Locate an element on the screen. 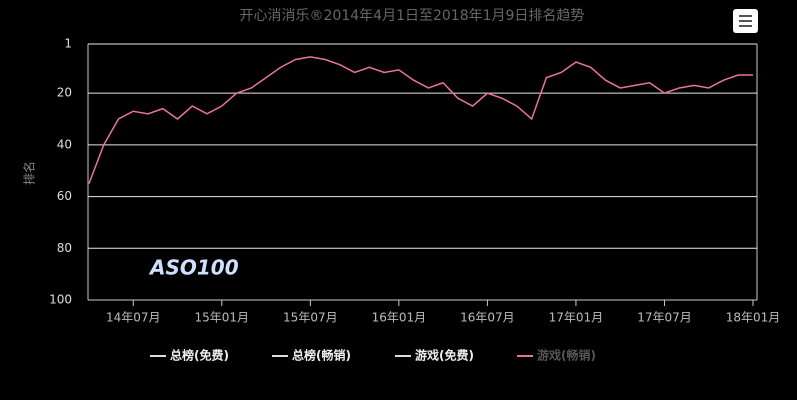 Image resolution: width=797 pixels, height=400 pixels. y-tick-label: 80 is located at coordinates (64, 248).